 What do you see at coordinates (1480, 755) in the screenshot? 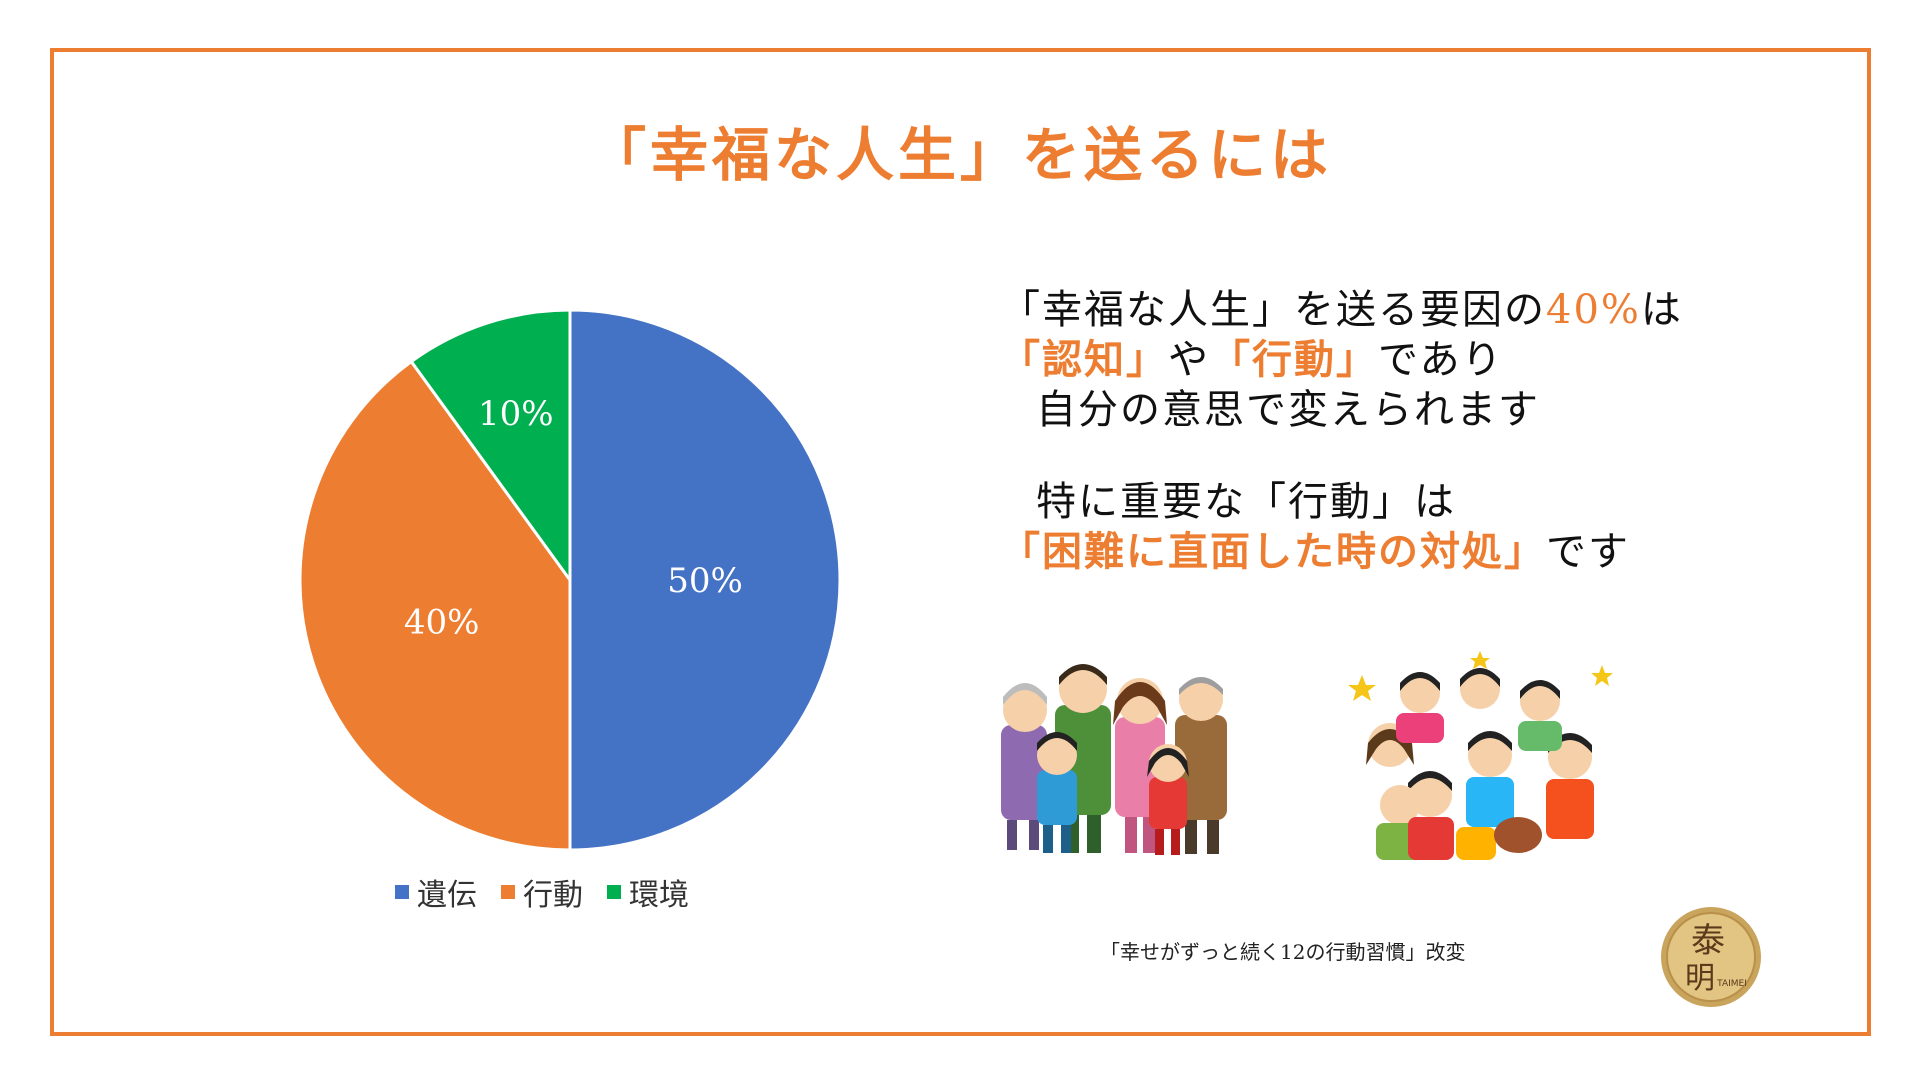
I see `children-cheering-illustration` at bounding box center [1480, 755].